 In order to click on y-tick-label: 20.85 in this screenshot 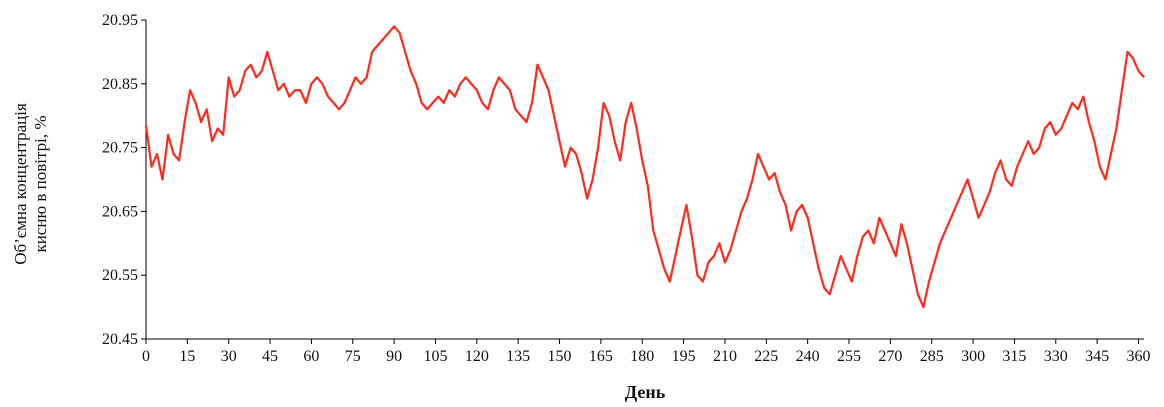, I will do `click(120, 84)`.